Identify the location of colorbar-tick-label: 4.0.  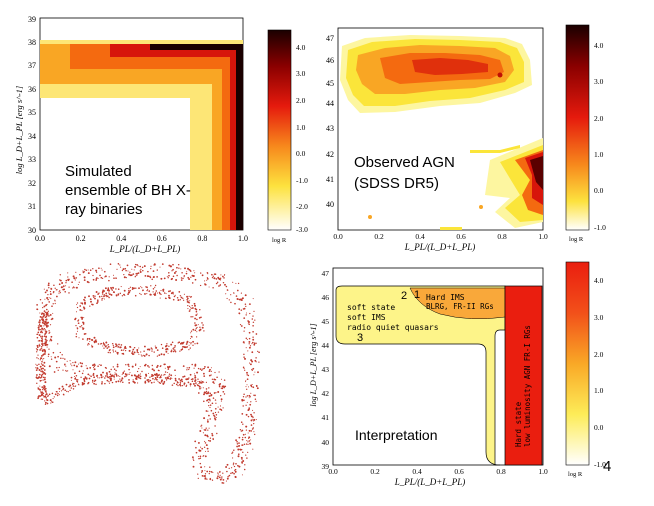
(301, 47).